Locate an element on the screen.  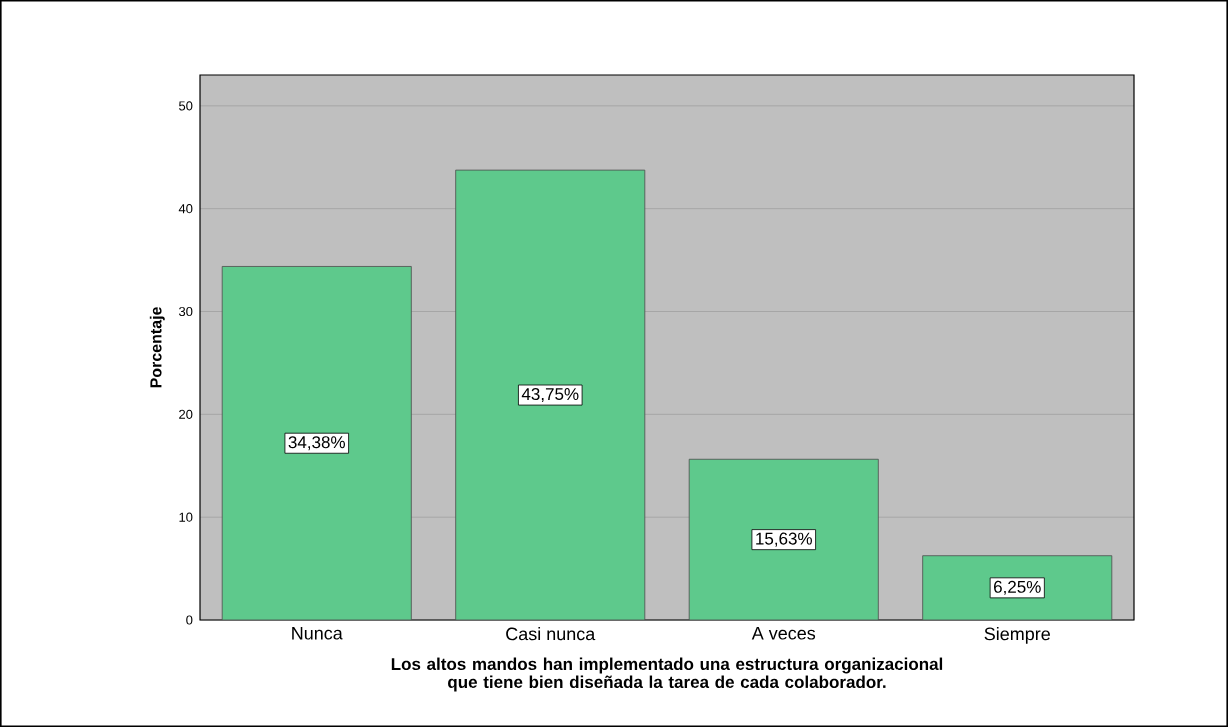
data-label: 15,63% is located at coordinates (784, 539).